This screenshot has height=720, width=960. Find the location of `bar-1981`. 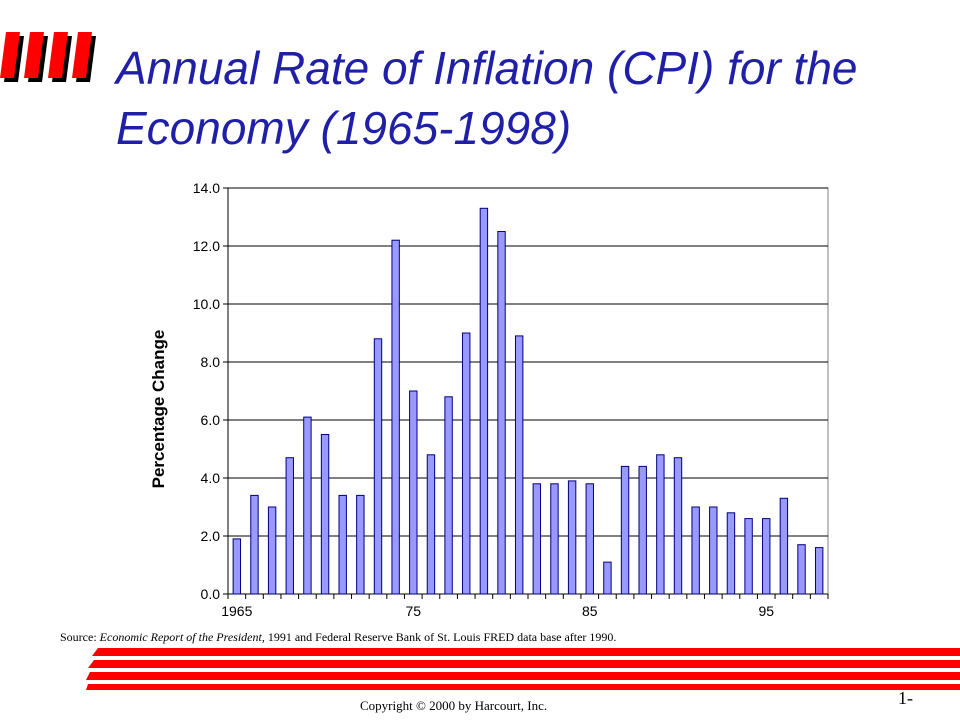

bar-1981 is located at coordinates (519, 465).